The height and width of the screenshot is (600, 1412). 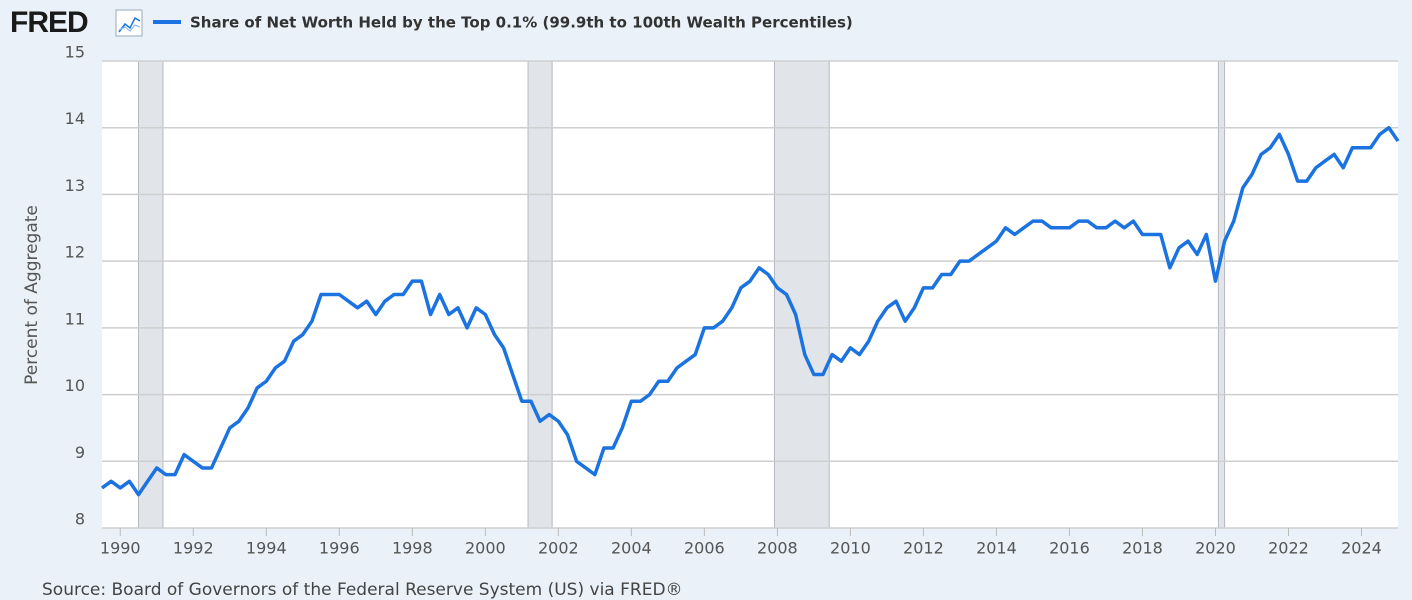 What do you see at coordinates (80, 452) in the screenshot?
I see `y-tick-label: 9` at bounding box center [80, 452].